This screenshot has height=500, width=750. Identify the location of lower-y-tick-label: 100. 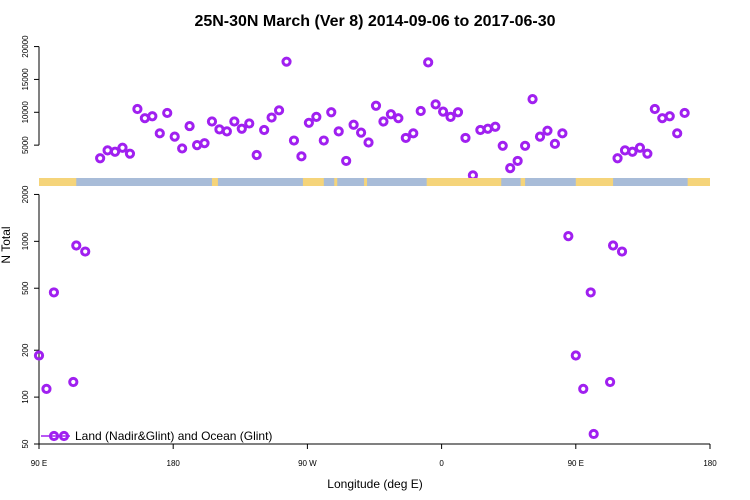
(25, 397).